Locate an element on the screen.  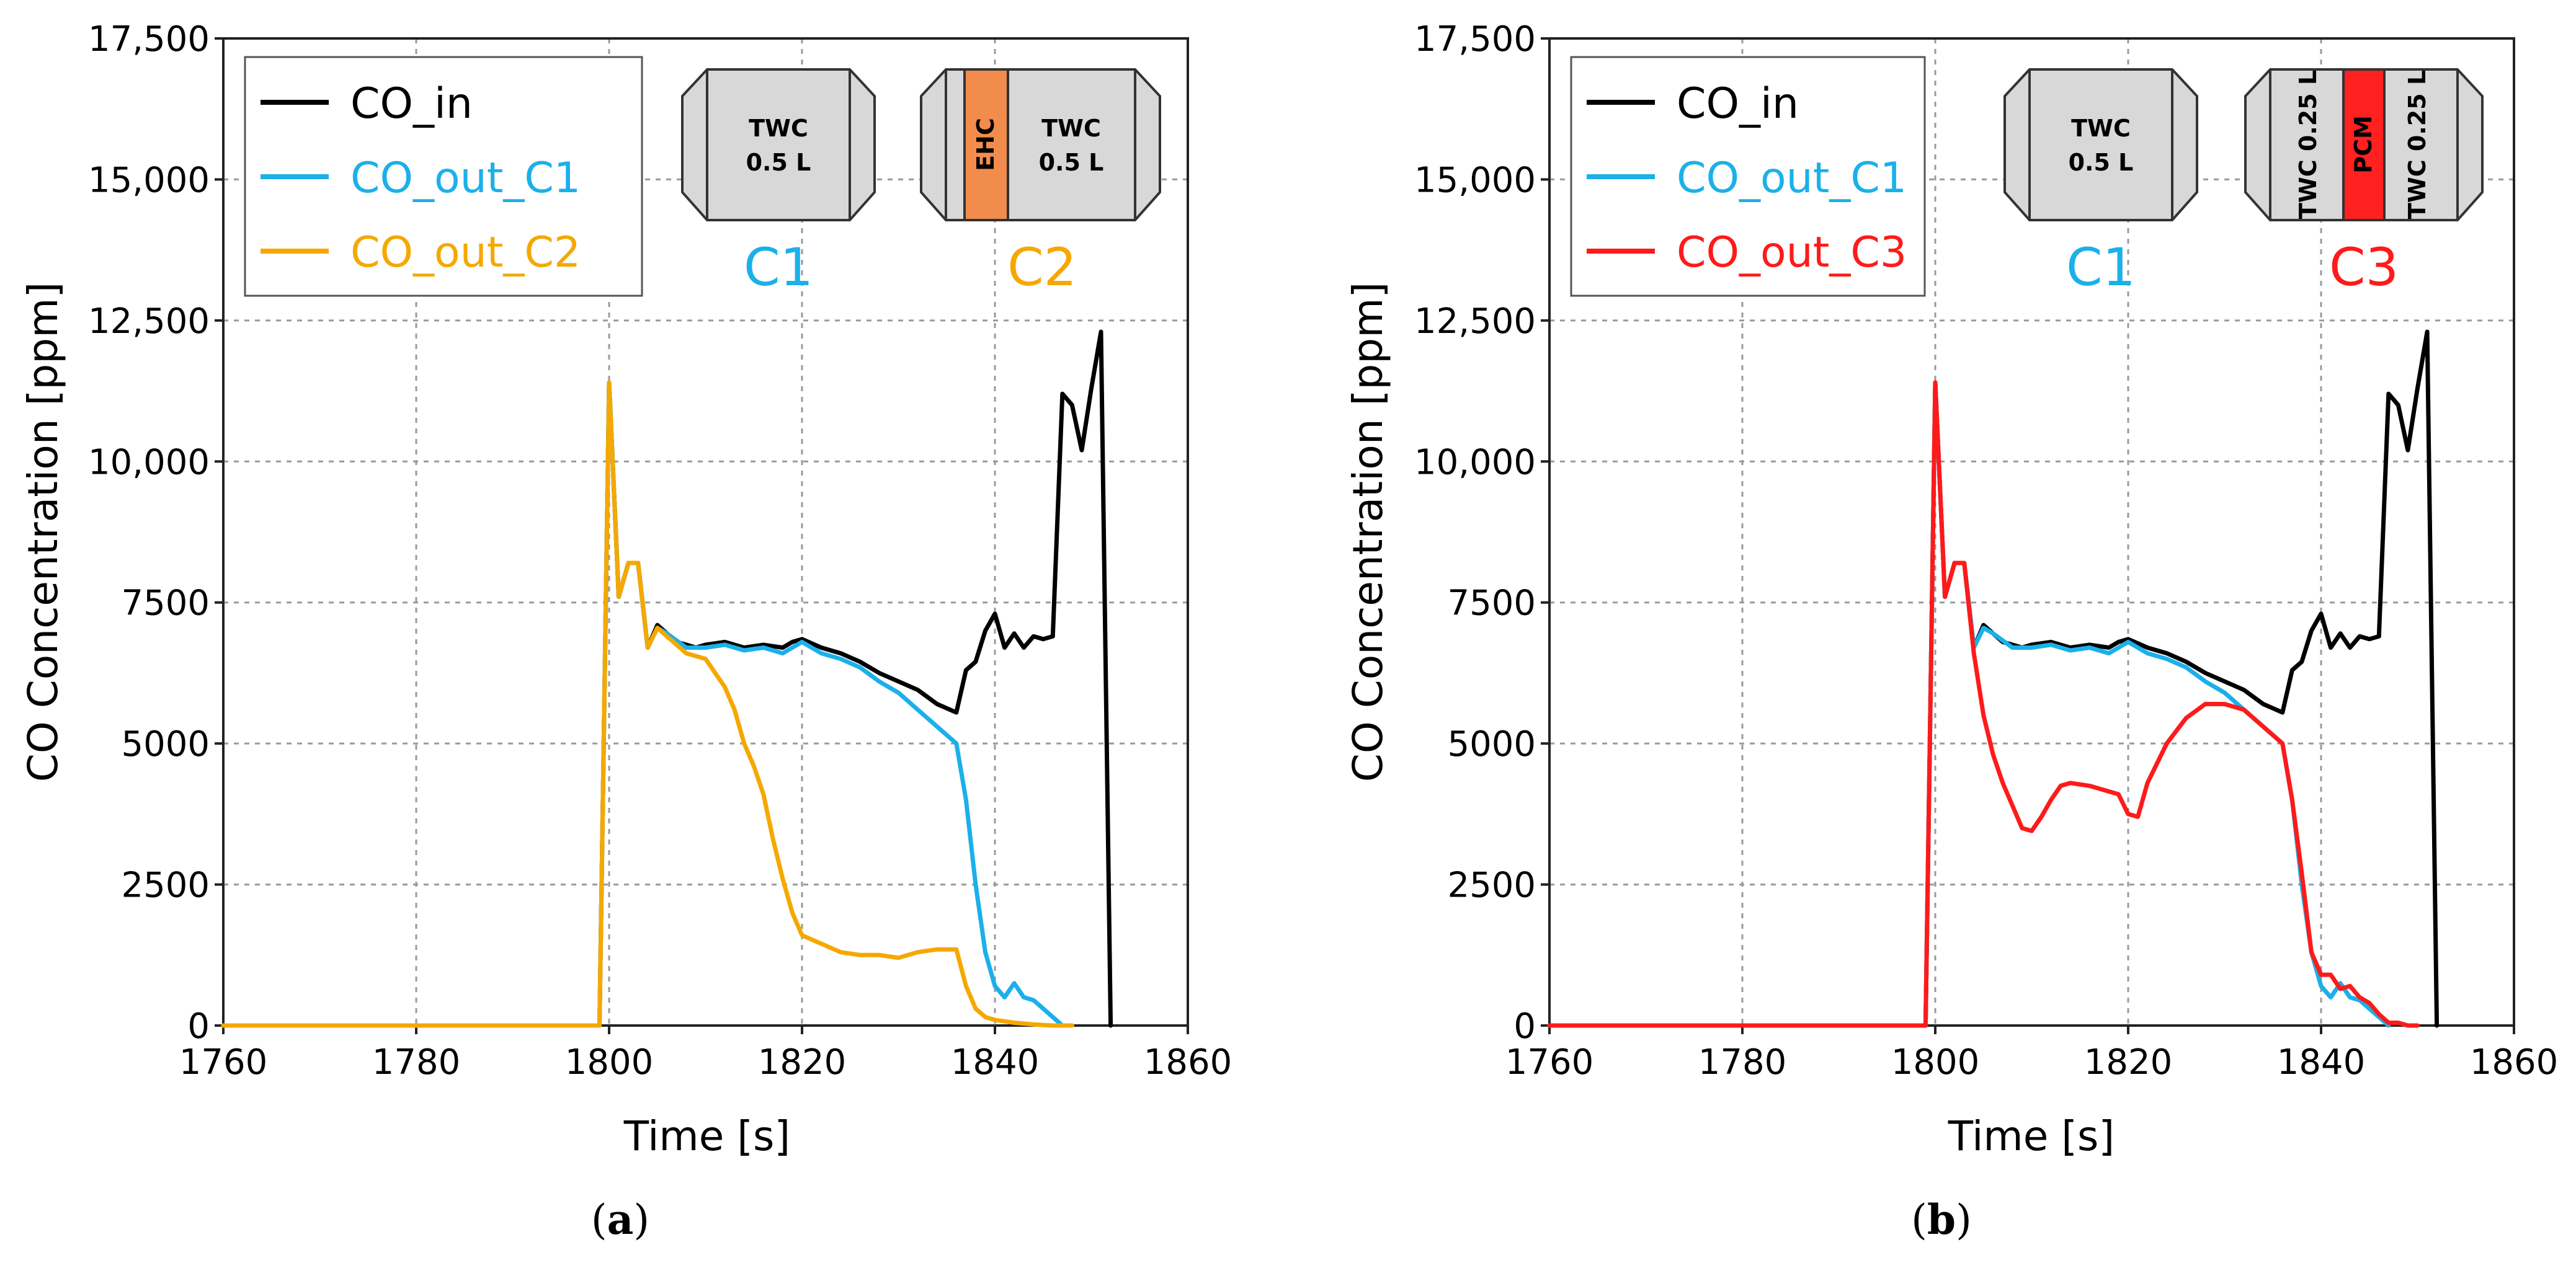
panel-a-c1-name: C1 is located at coordinates (778, 267).